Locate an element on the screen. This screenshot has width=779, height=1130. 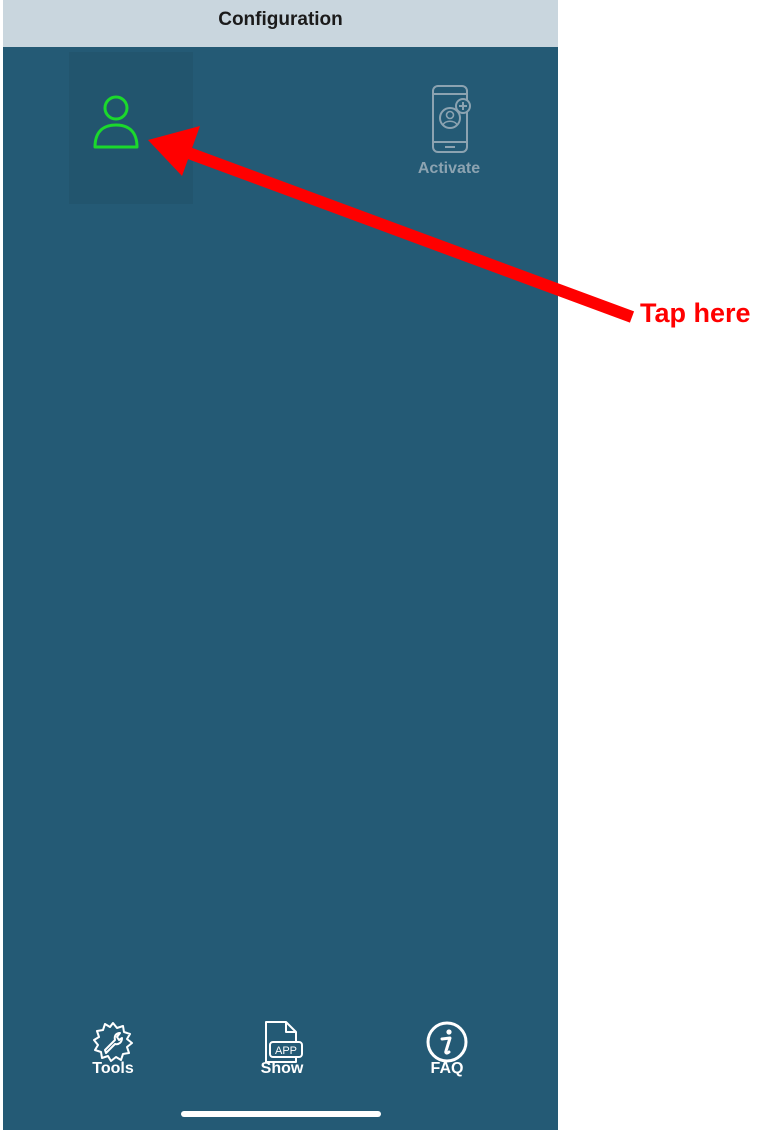
page-title: Configuration is located at coordinates (280, 19).